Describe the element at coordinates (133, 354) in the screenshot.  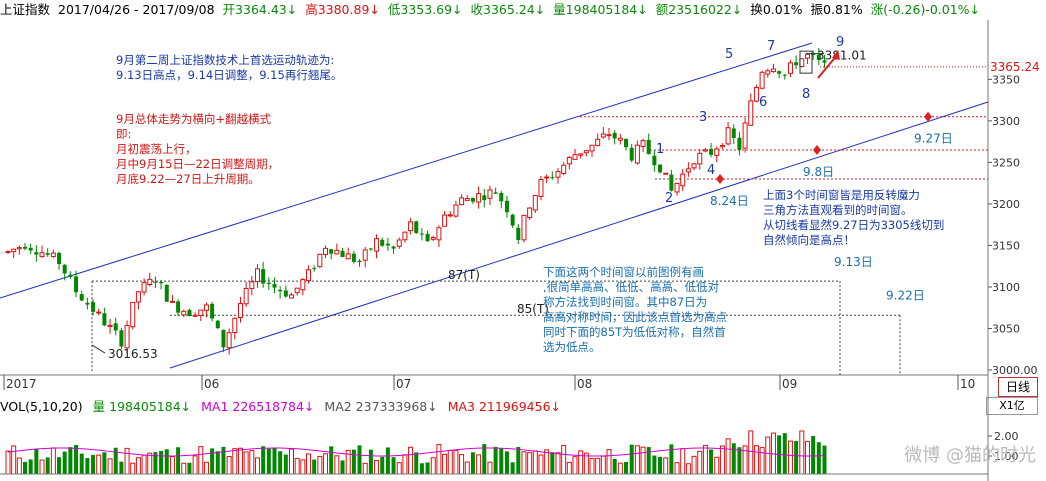
I see `low-price-label: 3016.53` at that location.